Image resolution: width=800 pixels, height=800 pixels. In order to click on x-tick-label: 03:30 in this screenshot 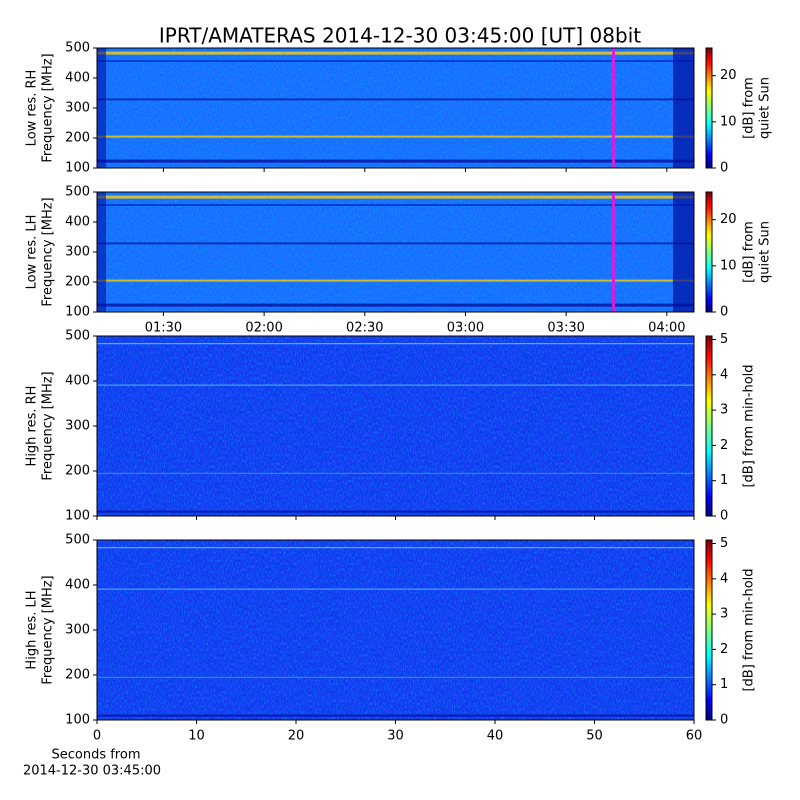, I will do `click(565, 328)`.